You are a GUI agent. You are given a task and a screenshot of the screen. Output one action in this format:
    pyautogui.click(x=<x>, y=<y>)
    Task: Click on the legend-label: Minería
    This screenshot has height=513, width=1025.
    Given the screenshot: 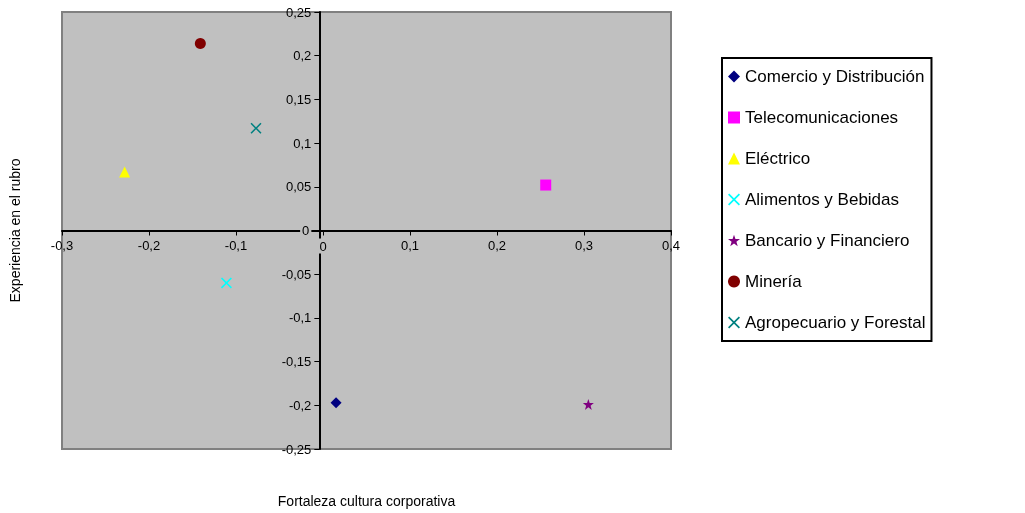 What is the action you would take?
    pyautogui.click(x=774, y=281)
    